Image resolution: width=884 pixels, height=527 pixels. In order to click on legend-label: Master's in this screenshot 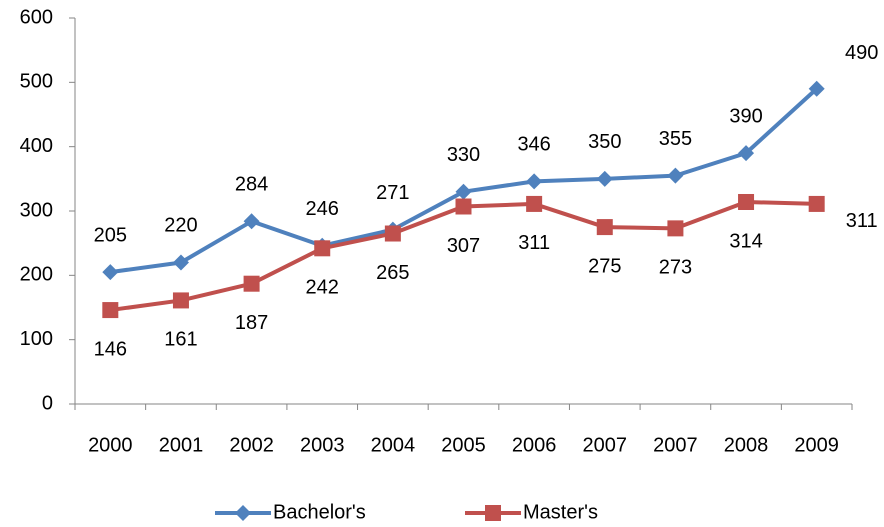, I will do `click(560, 512)`.